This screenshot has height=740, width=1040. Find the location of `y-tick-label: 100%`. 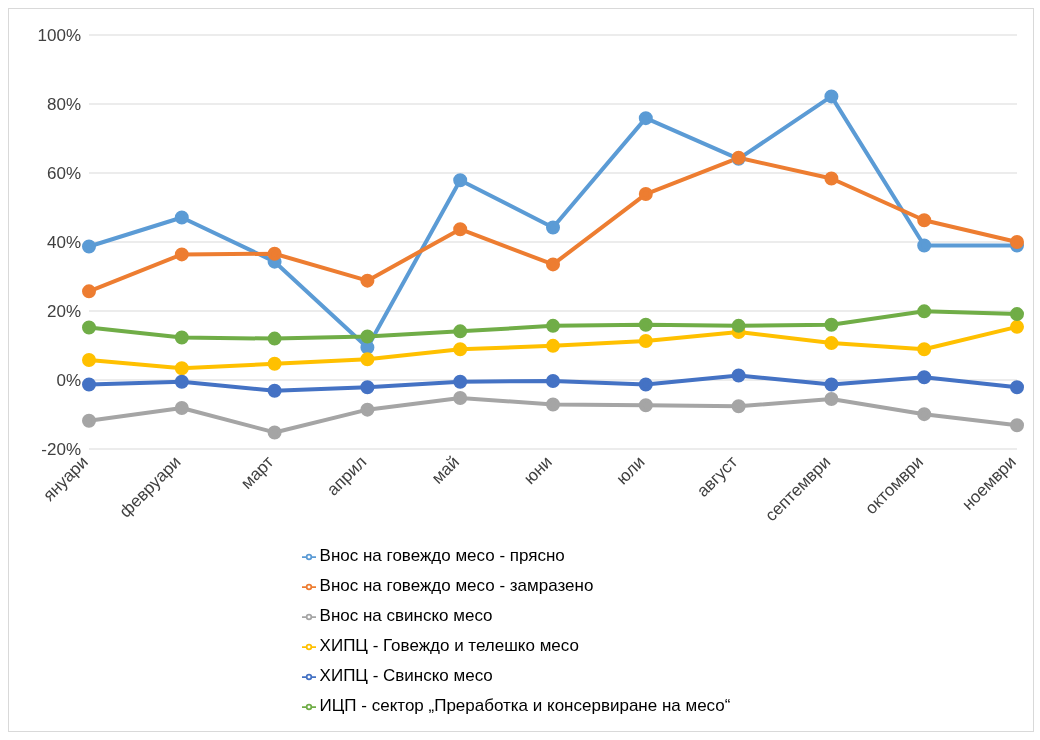

y-tick-label: 100% is located at coordinates (59, 36).